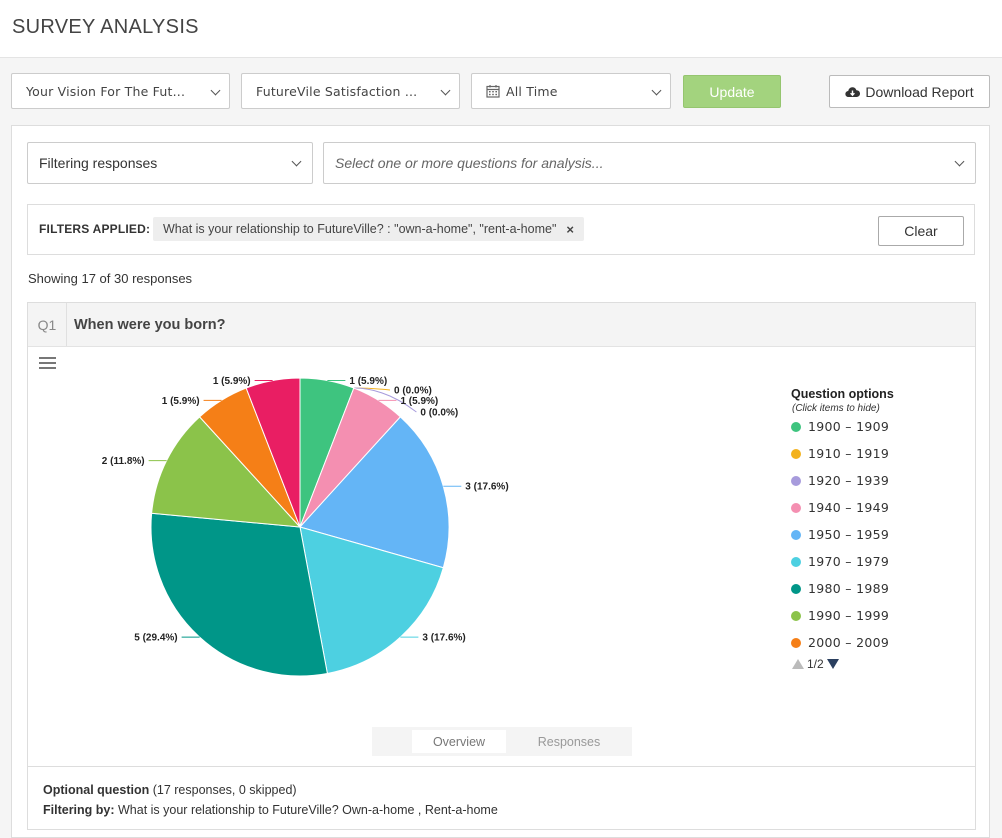  I want to click on cloud-download-icon, so click(853, 91).